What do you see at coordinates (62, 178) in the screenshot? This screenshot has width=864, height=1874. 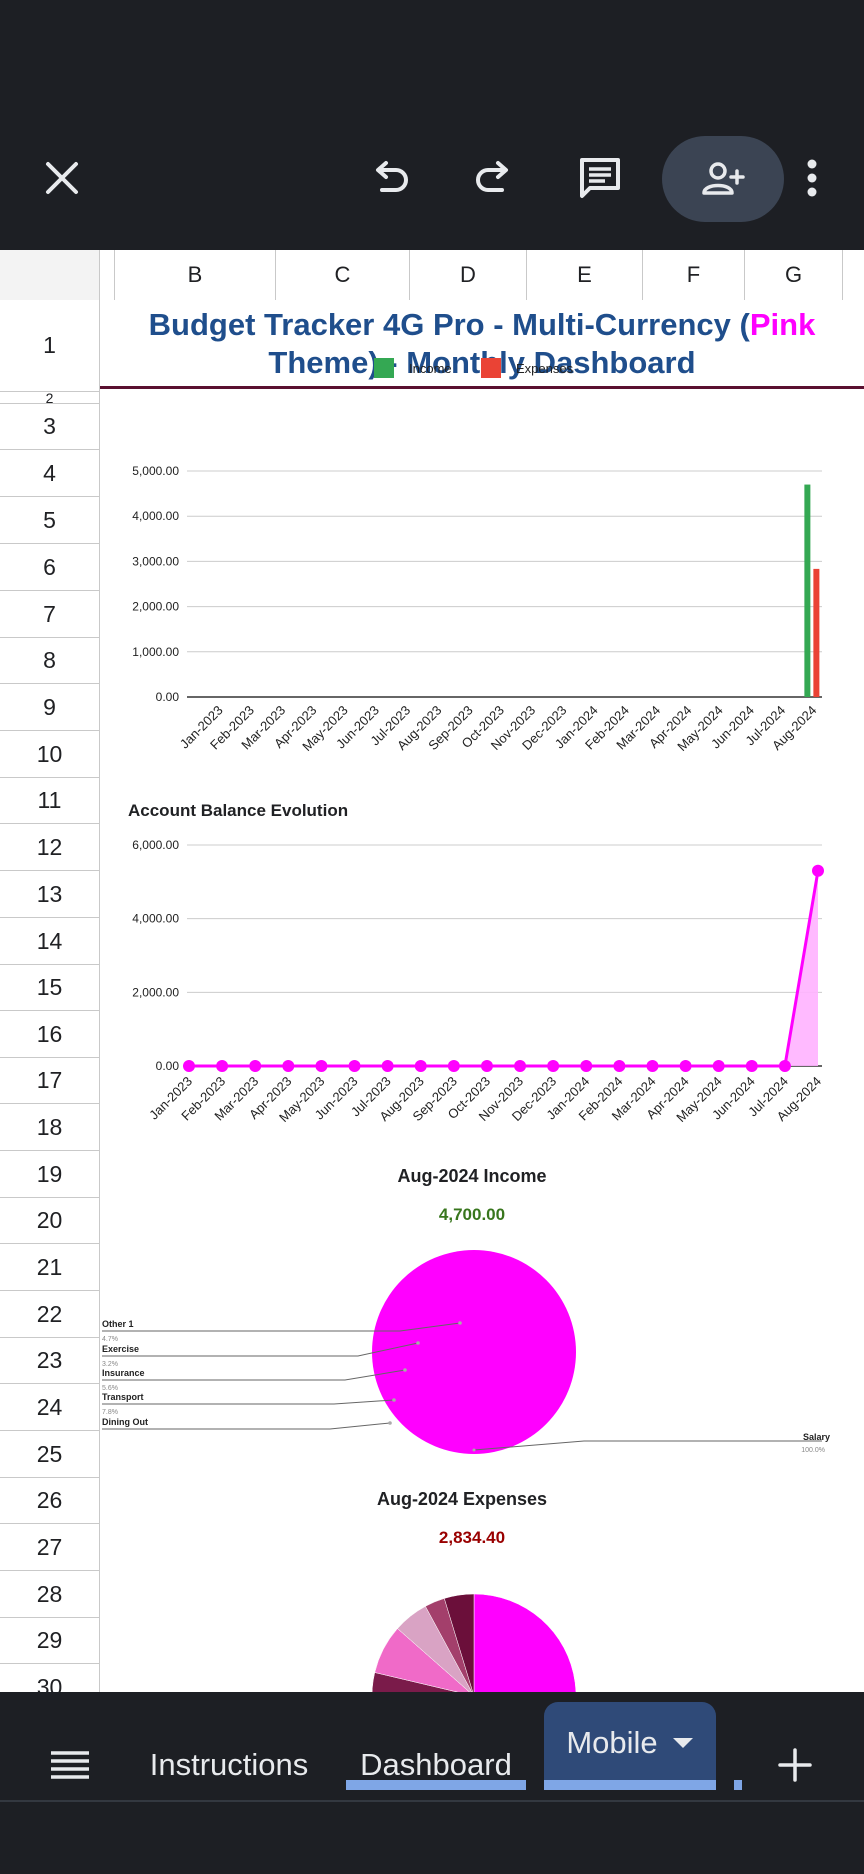 I see `close-icon` at bounding box center [62, 178].